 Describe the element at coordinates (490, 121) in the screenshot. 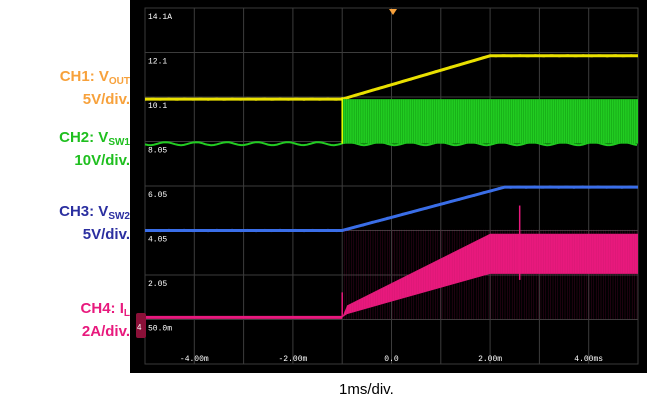

I see `trace-2-switching-band` at that location.